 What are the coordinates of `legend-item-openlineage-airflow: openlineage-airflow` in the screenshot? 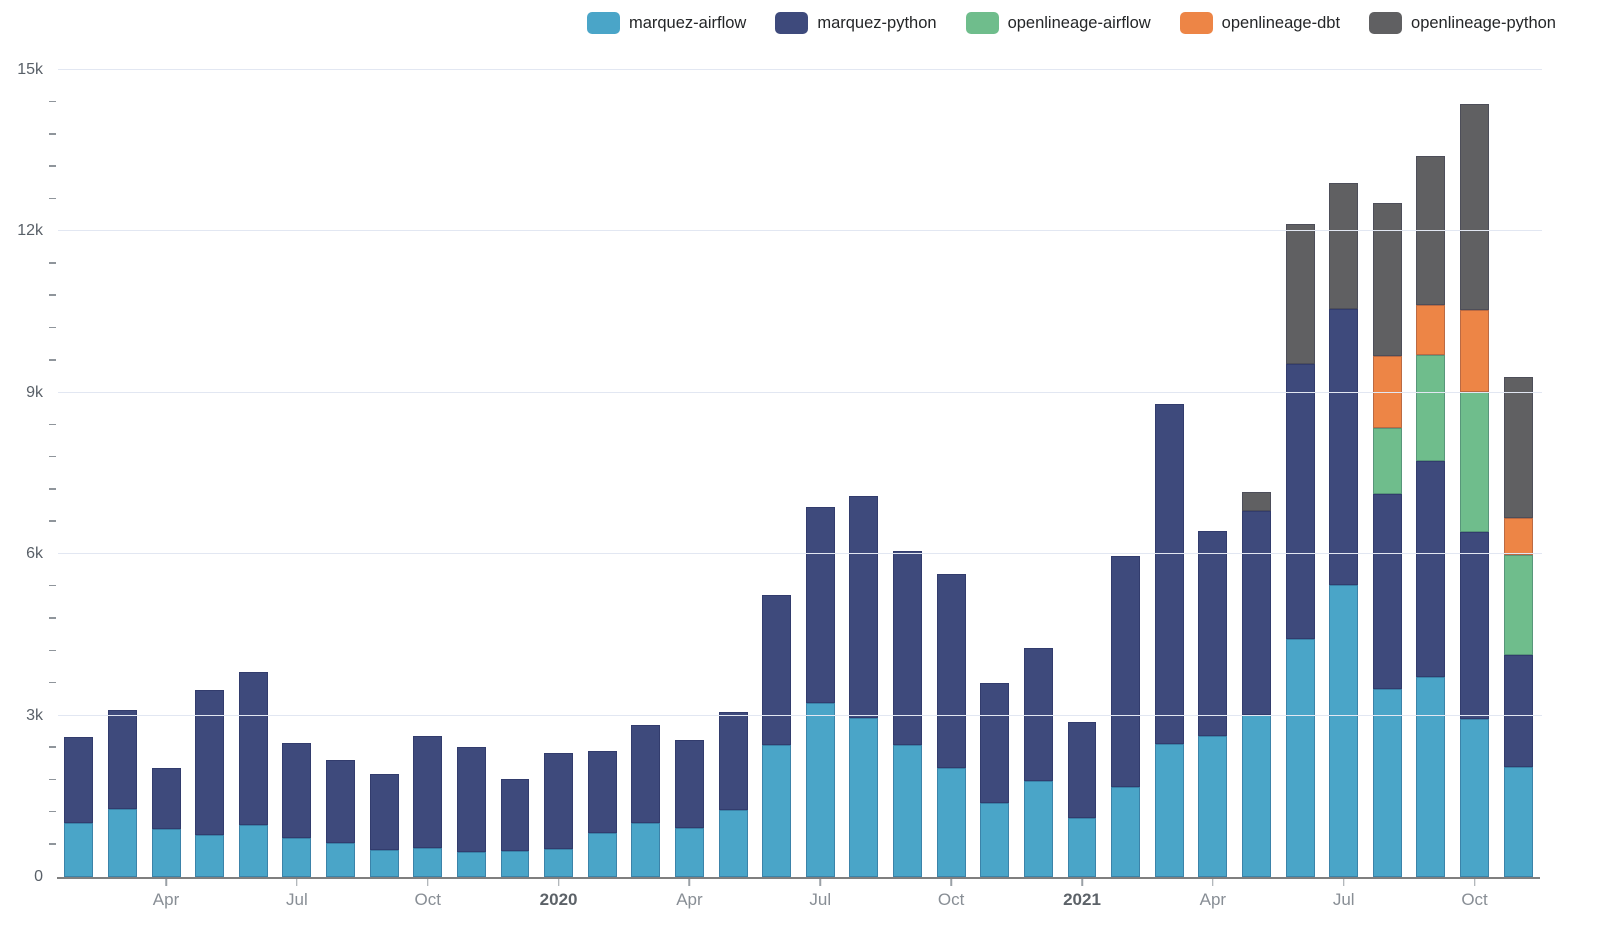 It's located at (1058, 23).